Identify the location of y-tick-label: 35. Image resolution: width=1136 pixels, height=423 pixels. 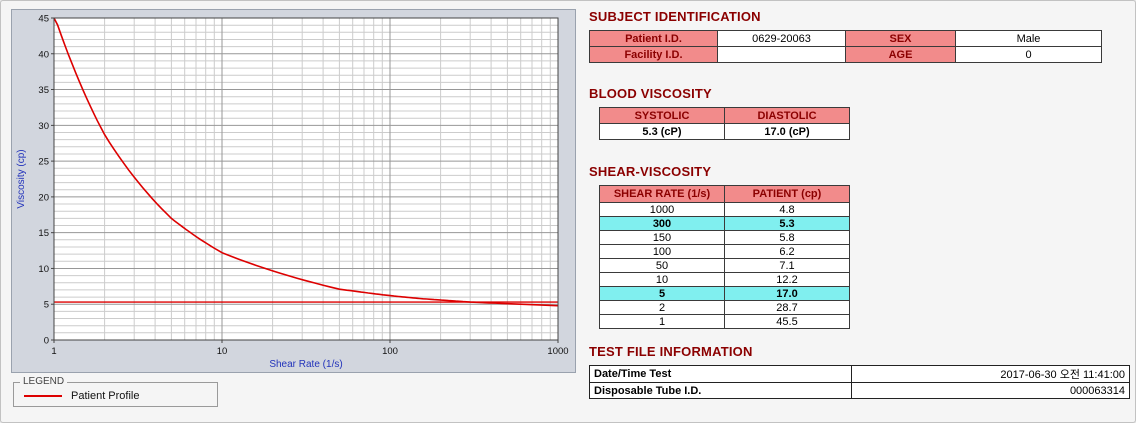
(43, 90).